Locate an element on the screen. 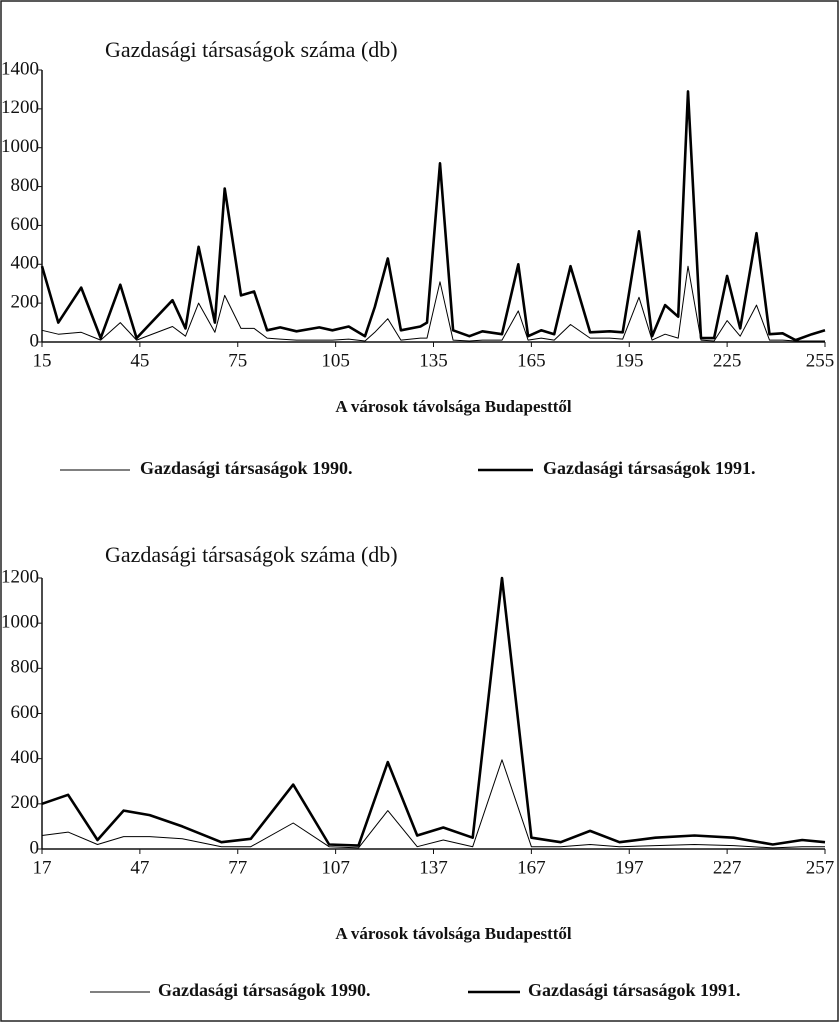  x-tick-label: 257 is located at coordinates (820, 867).